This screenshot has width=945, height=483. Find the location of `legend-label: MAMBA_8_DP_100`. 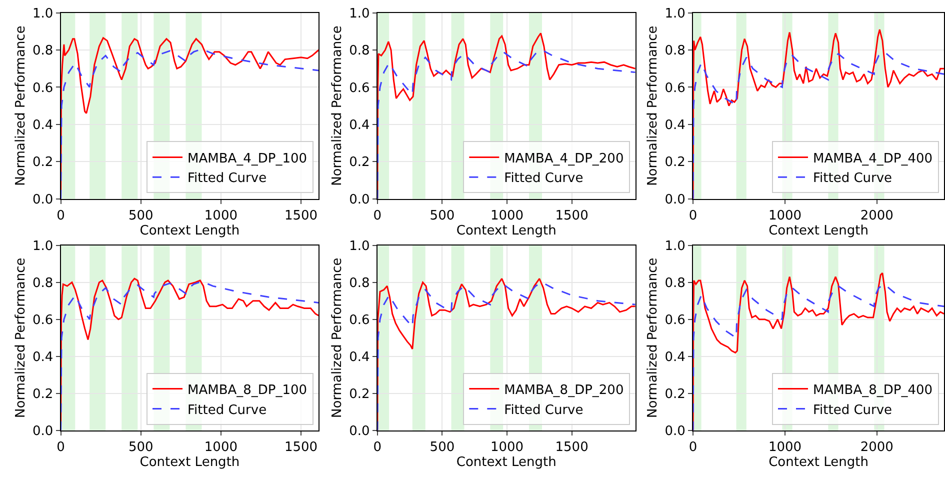

legend-label: MAMBA_8_DP_100 is located at coordinates (248, 390).